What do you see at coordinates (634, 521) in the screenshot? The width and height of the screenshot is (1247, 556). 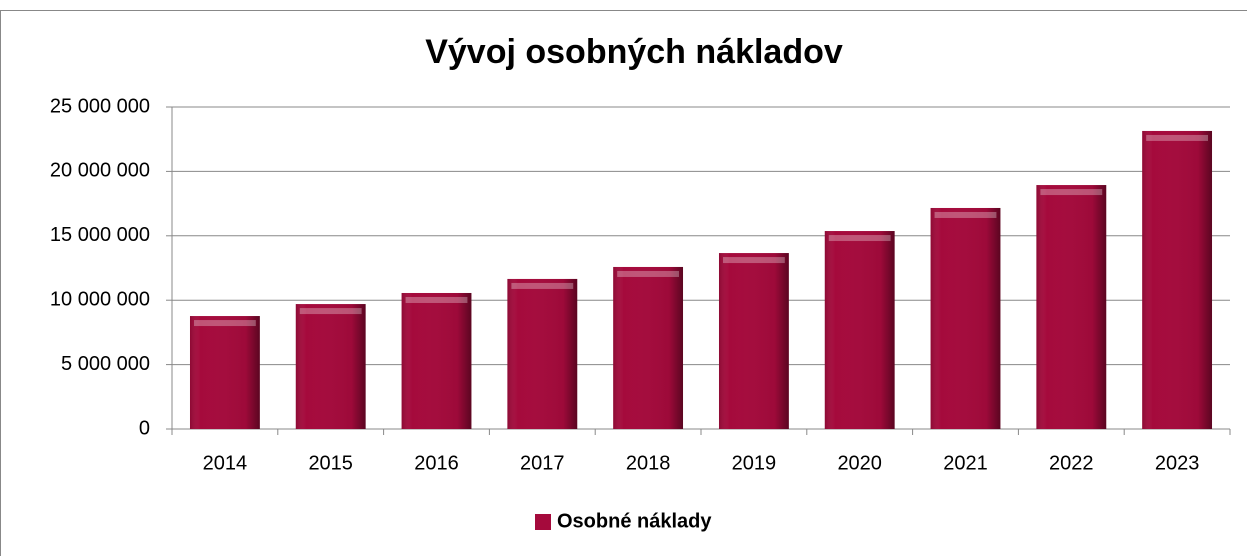 I see `legend-label: Osobné náklady` at bounding box center [634, 521].